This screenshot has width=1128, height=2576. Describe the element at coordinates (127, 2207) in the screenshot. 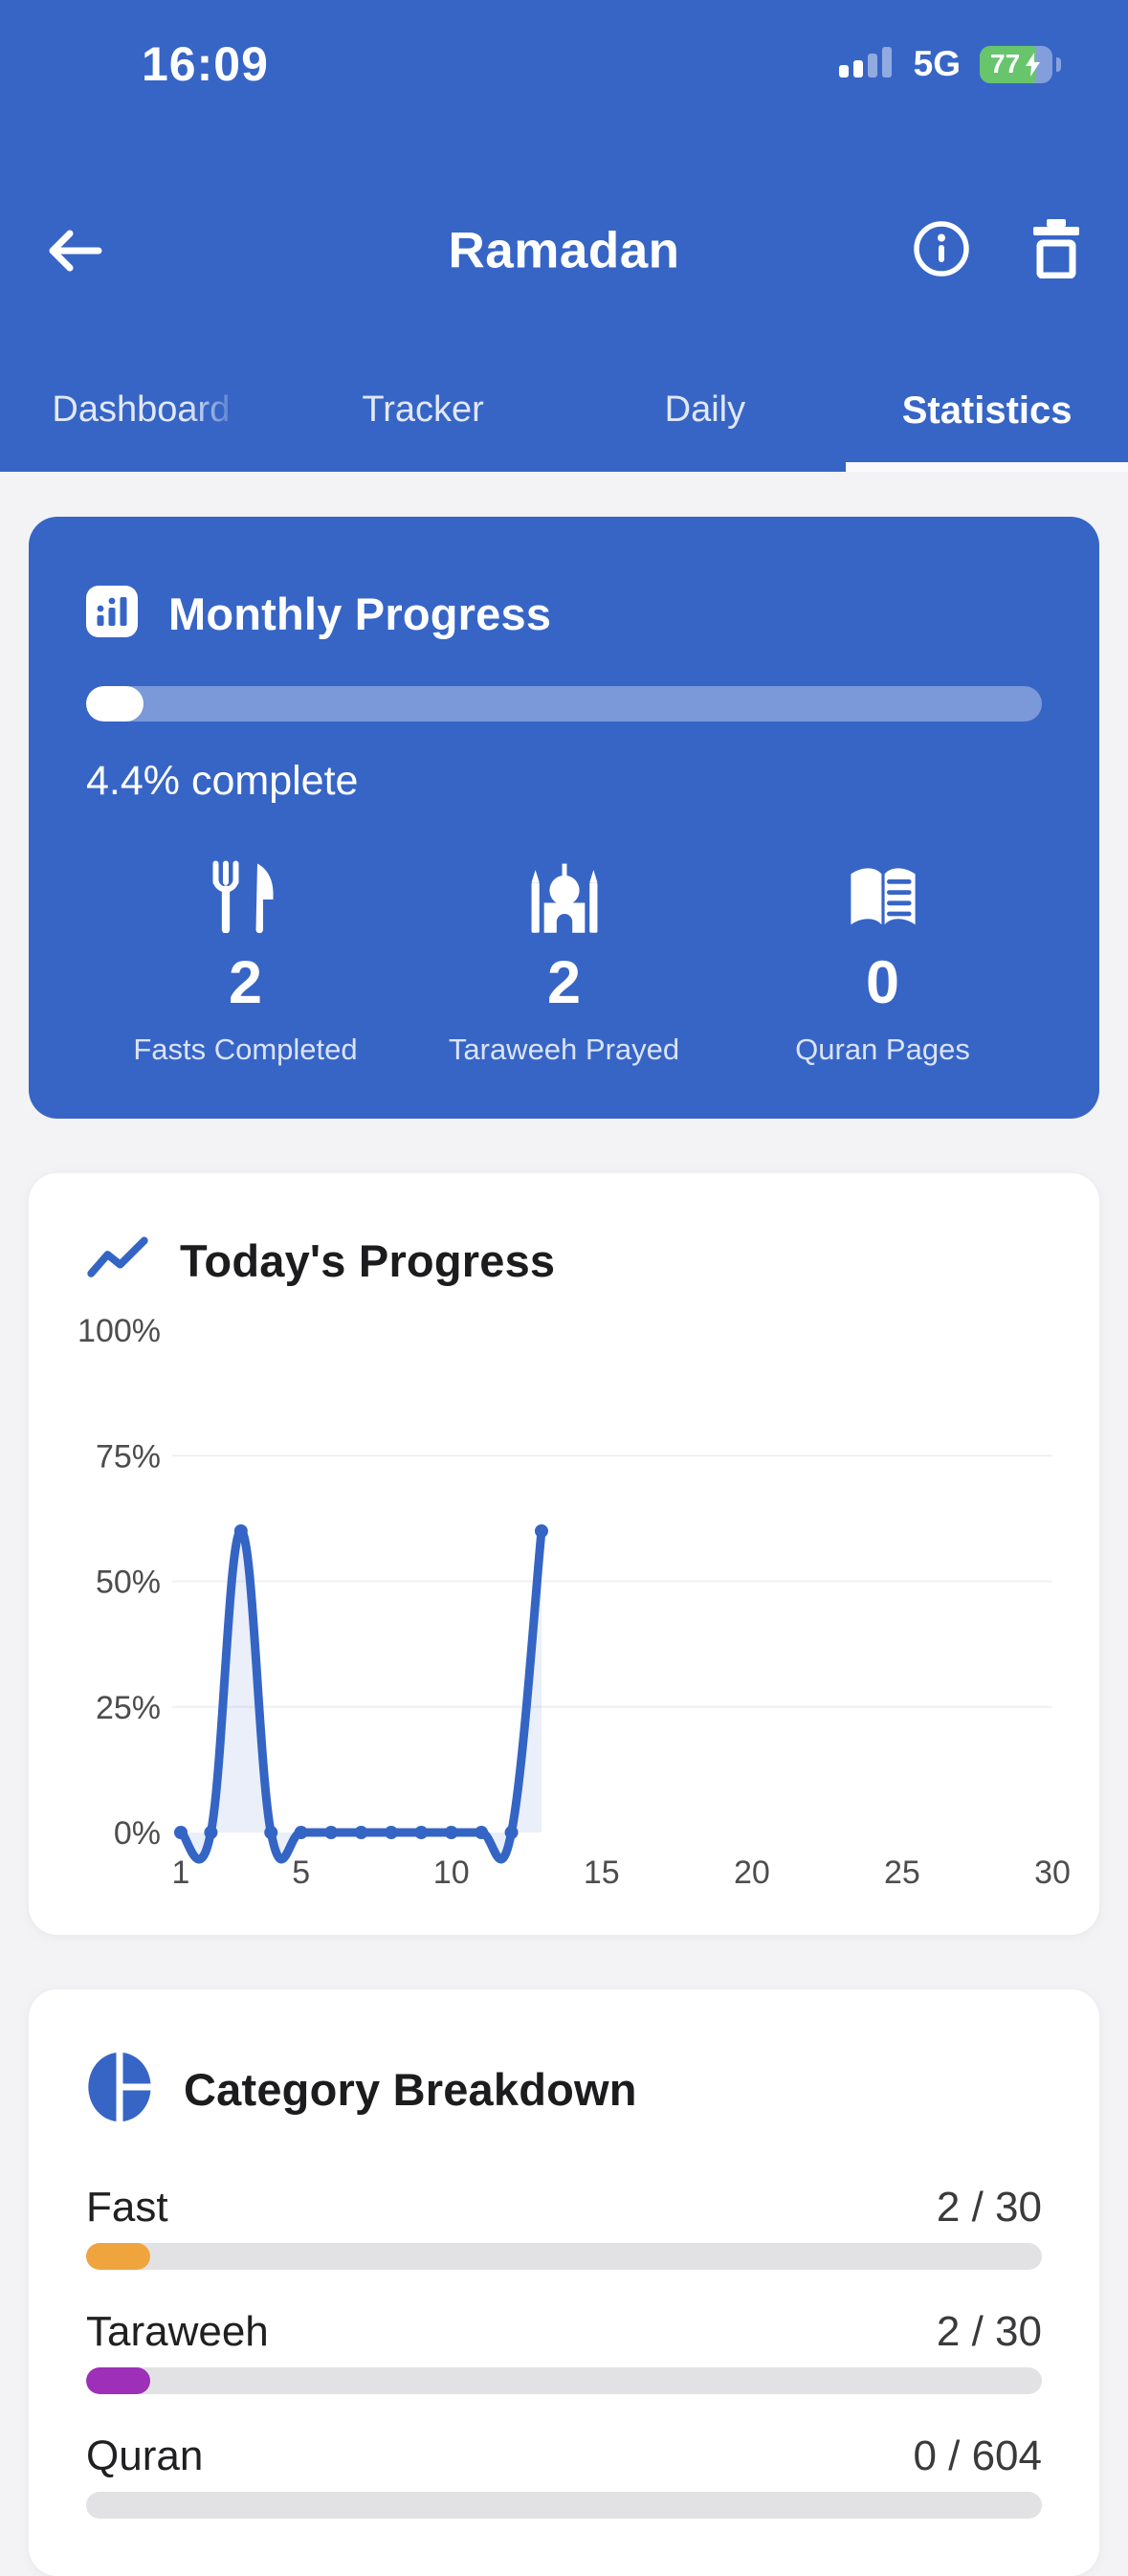

I see `category-label: Fast` at that location.